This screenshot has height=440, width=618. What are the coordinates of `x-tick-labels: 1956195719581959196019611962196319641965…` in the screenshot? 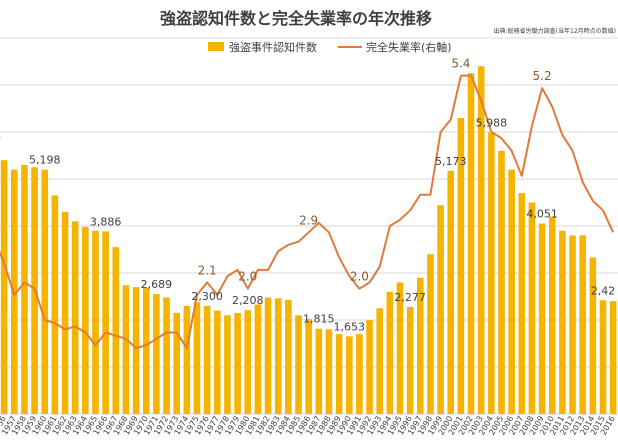 It's located at (308, 425).